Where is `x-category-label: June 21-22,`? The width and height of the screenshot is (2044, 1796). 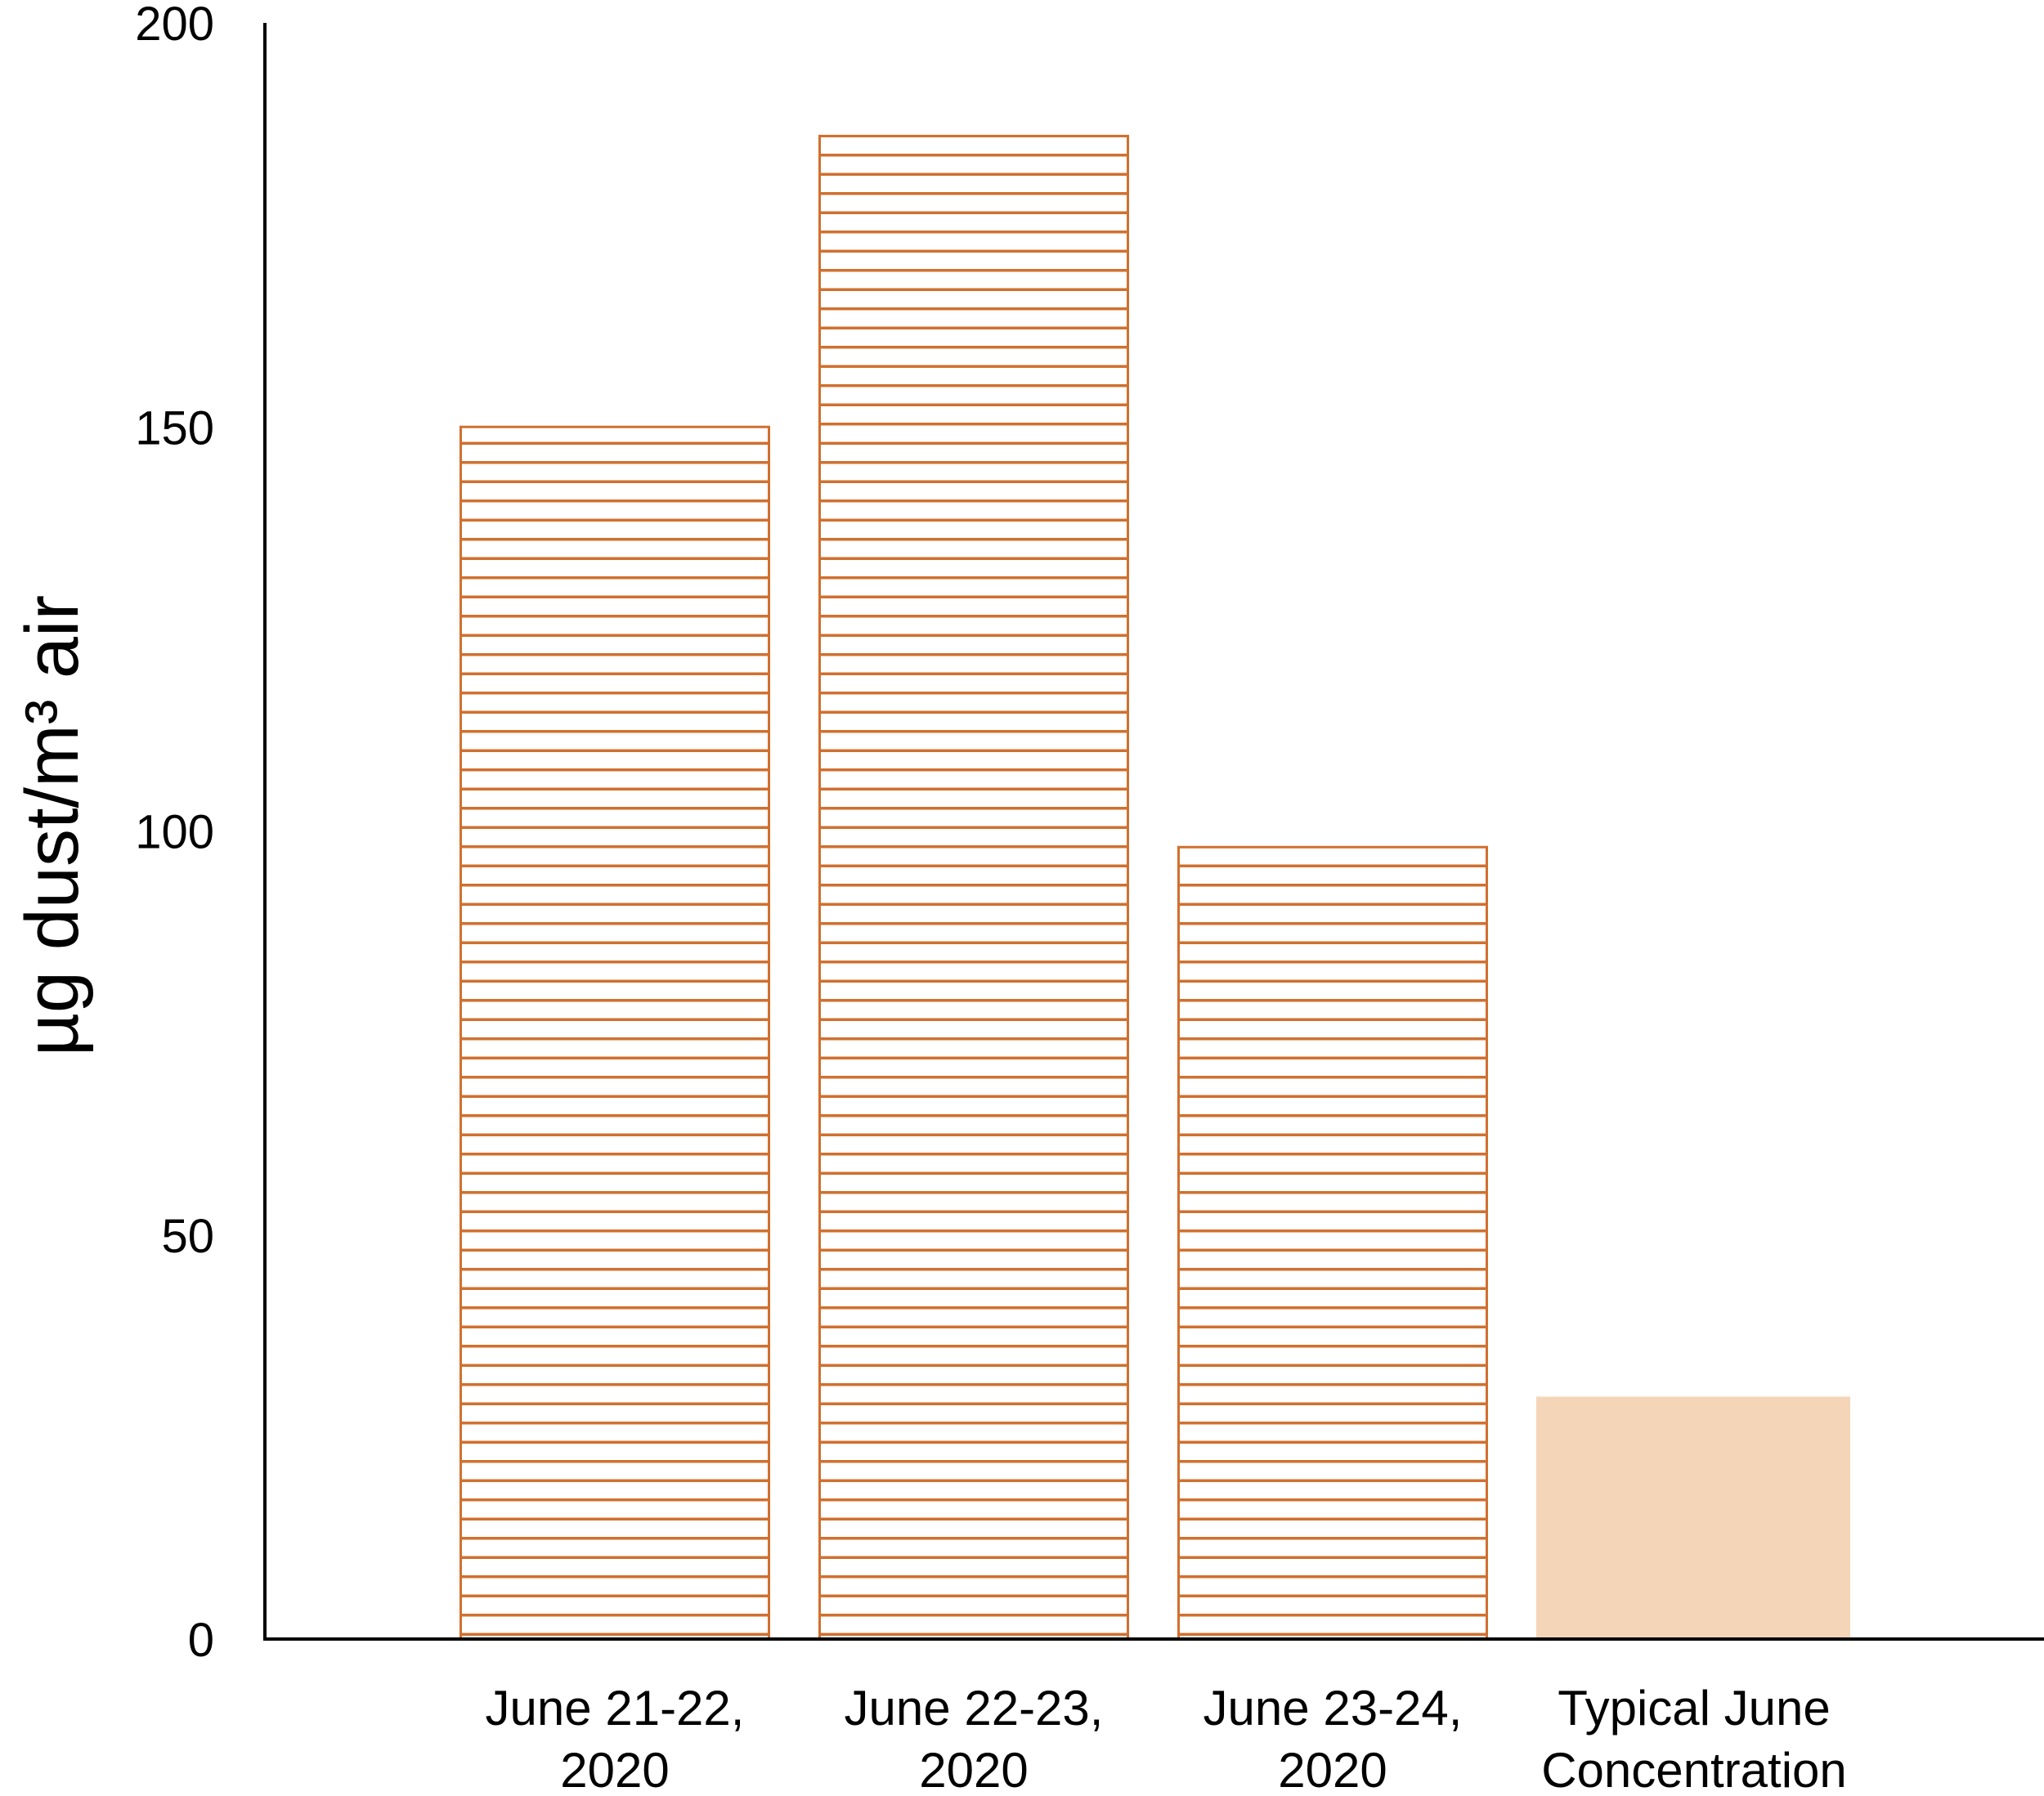 x-category-label: June 21-22, is located at coordinates (616, 1708).